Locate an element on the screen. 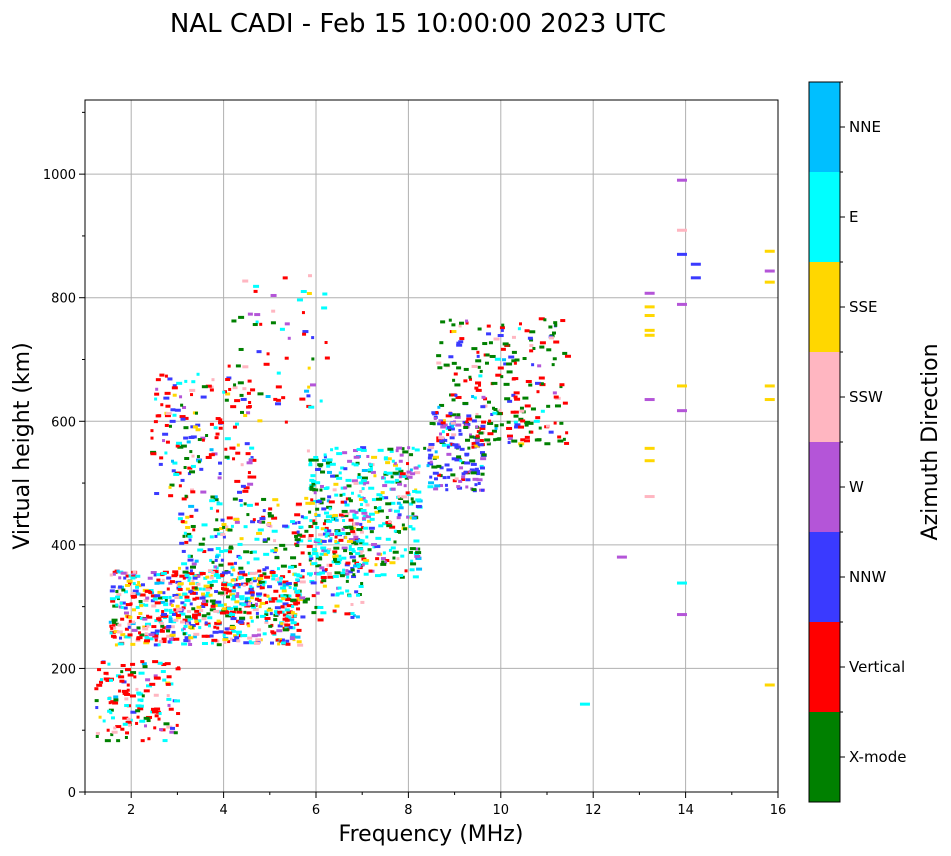 The height and width of the screenshot is (856, 951). colorbar-label: NNW is located at coordinates (867, 577).